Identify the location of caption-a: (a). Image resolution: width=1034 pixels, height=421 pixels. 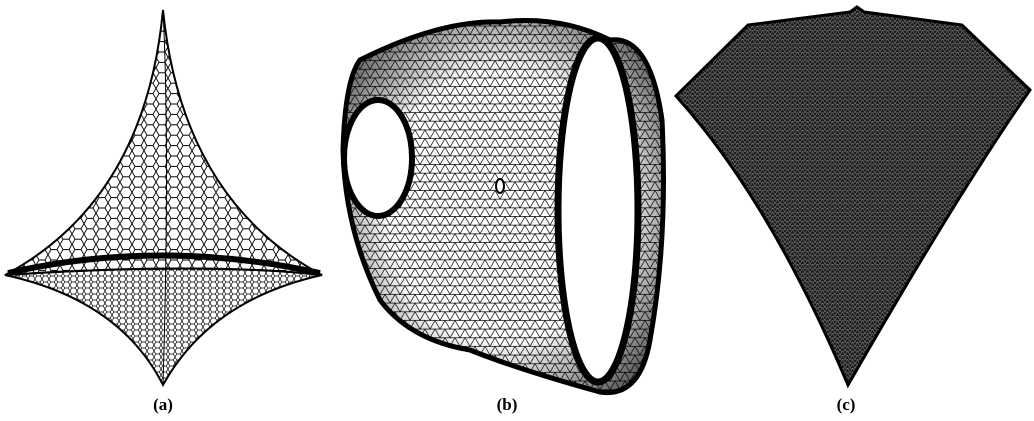
(163, 404).